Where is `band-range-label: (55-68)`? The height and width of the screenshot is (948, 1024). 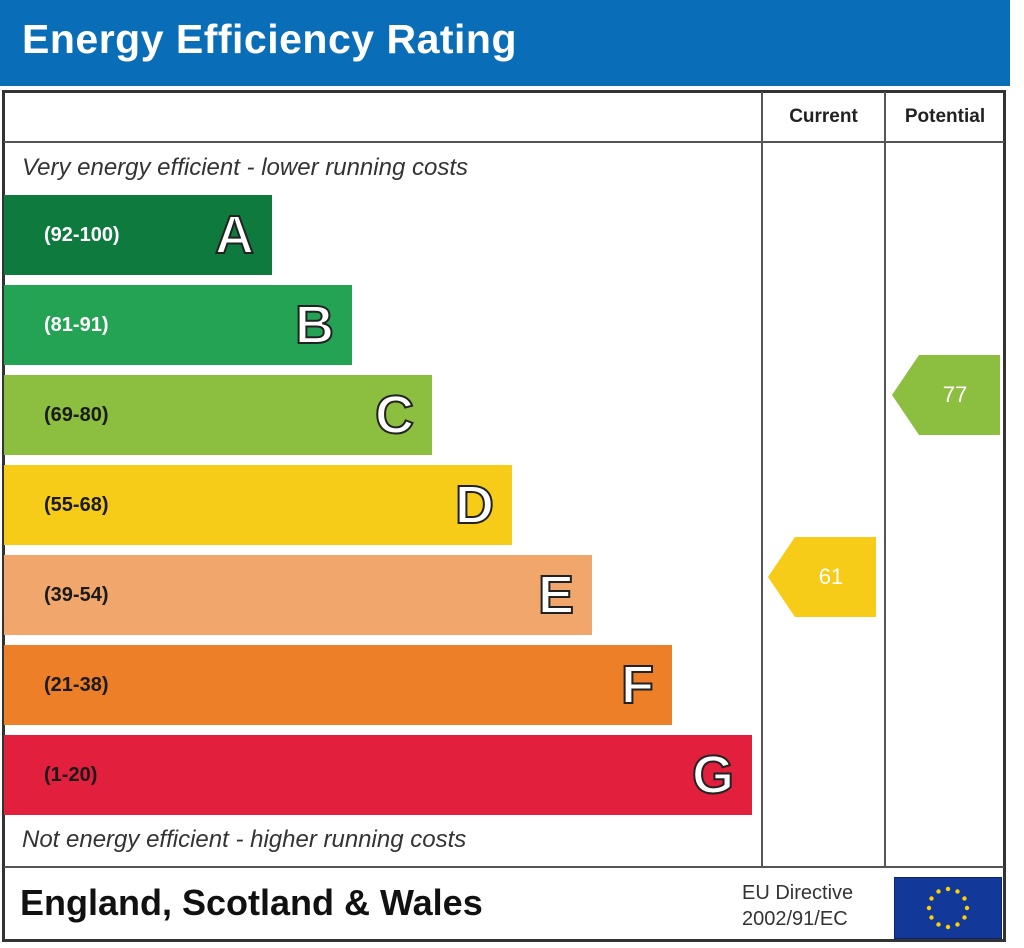
band-range-label: (55-68) is located at coordinates (76, 505).